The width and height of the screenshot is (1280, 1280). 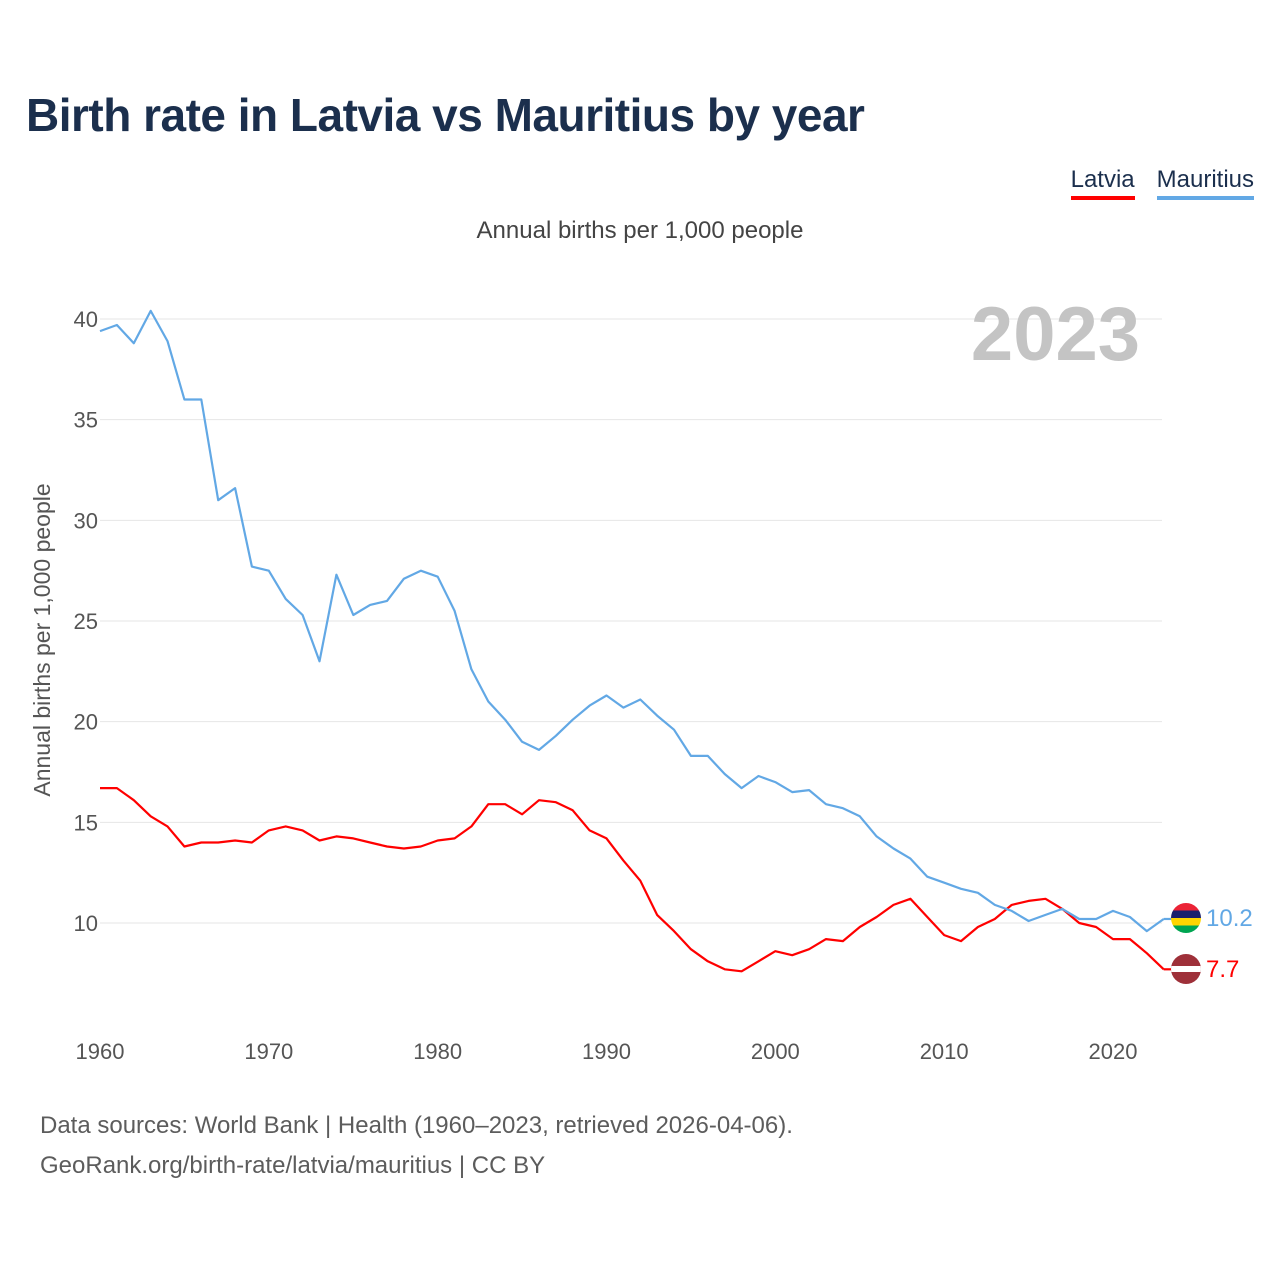 I want to click on x-tick-label: 1980, so click(x=437, y=1051).